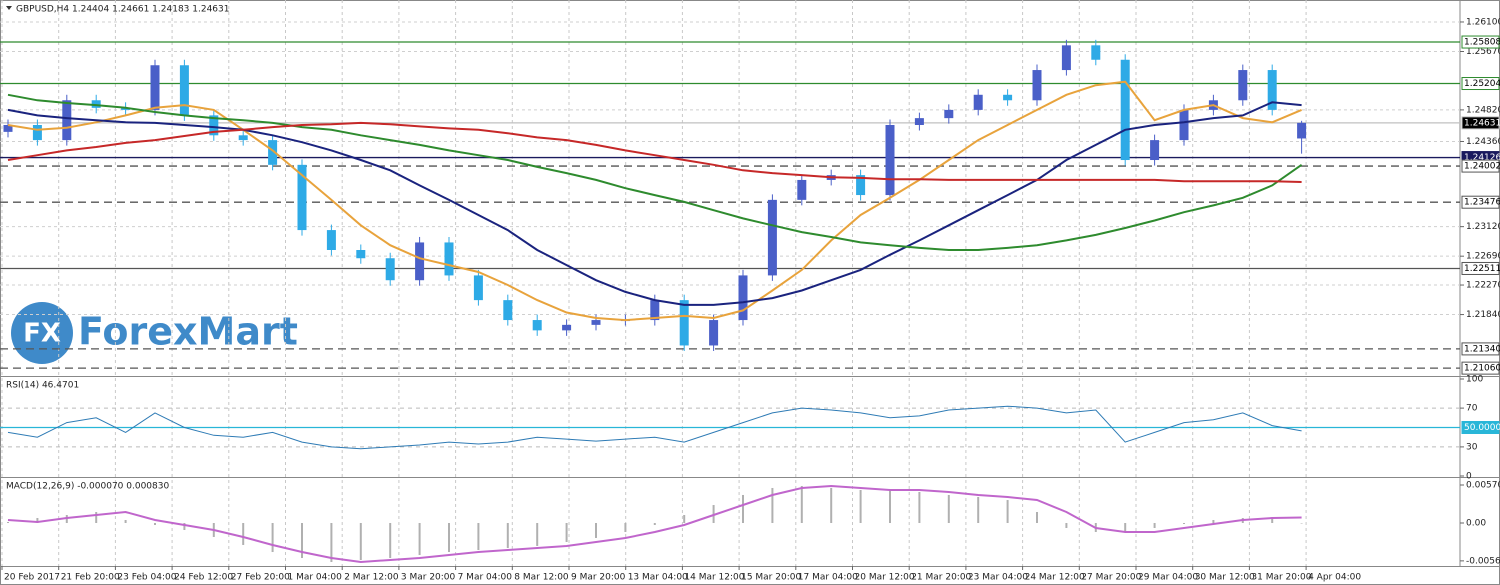 This screenshot has width=1500, height=585. I want to click on level-label: 1.25808, so click(1482, 43).